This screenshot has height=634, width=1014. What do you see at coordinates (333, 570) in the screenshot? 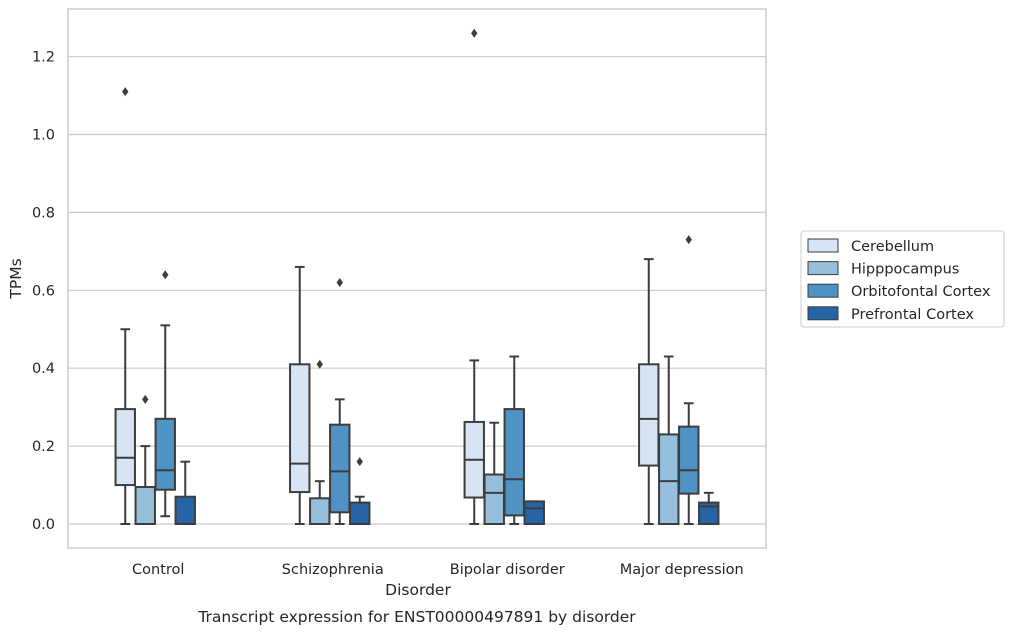
I see `x-tick-label: Schizophrenia` at bounding box center [333, 570].